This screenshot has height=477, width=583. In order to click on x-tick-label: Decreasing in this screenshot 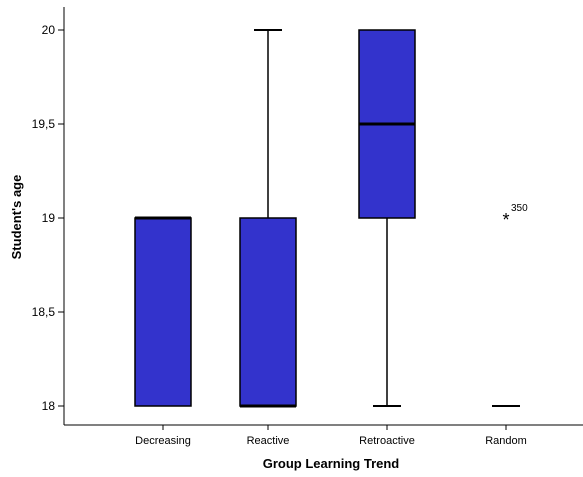, I will do `click(163, 441)`.